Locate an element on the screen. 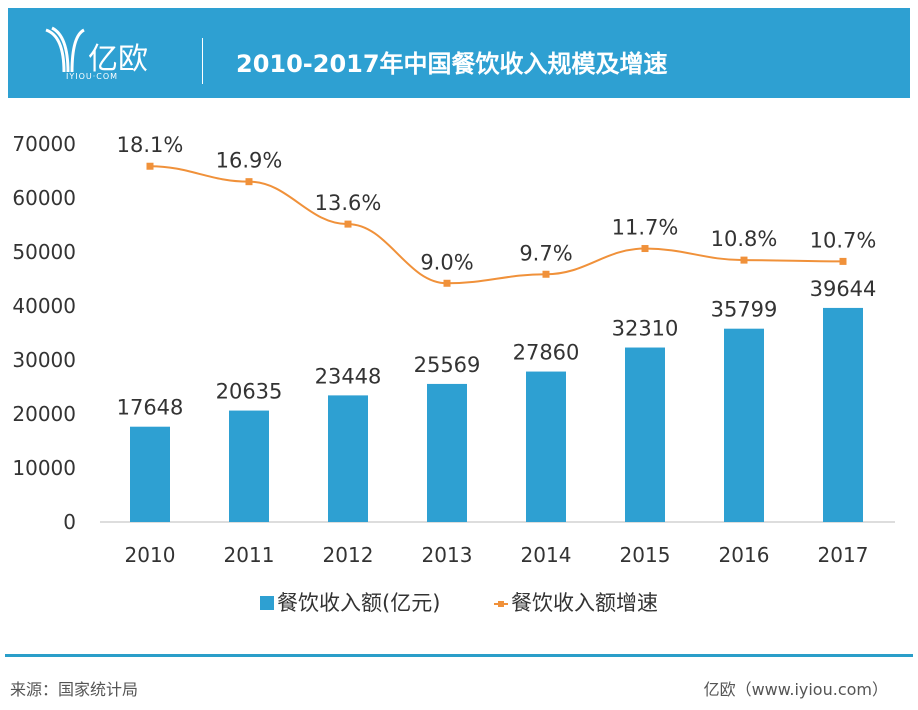 Image resolution: width=918 pixels, height=710 pixels. x-tick-label: 2016 is located at coordinates (744, 555).